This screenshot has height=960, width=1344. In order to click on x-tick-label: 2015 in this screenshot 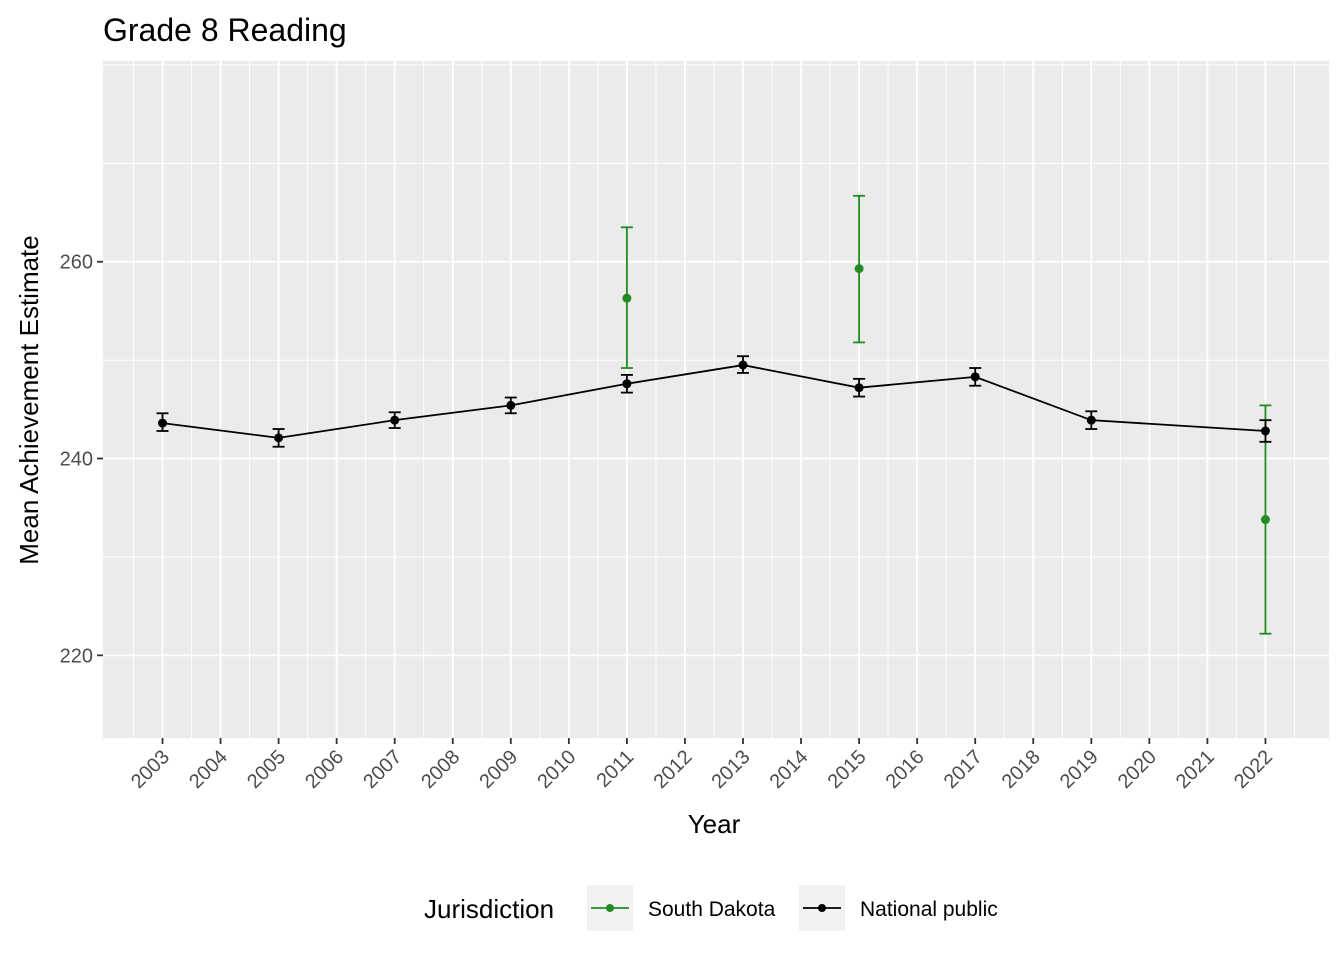, I will do `click(847, 769)`.